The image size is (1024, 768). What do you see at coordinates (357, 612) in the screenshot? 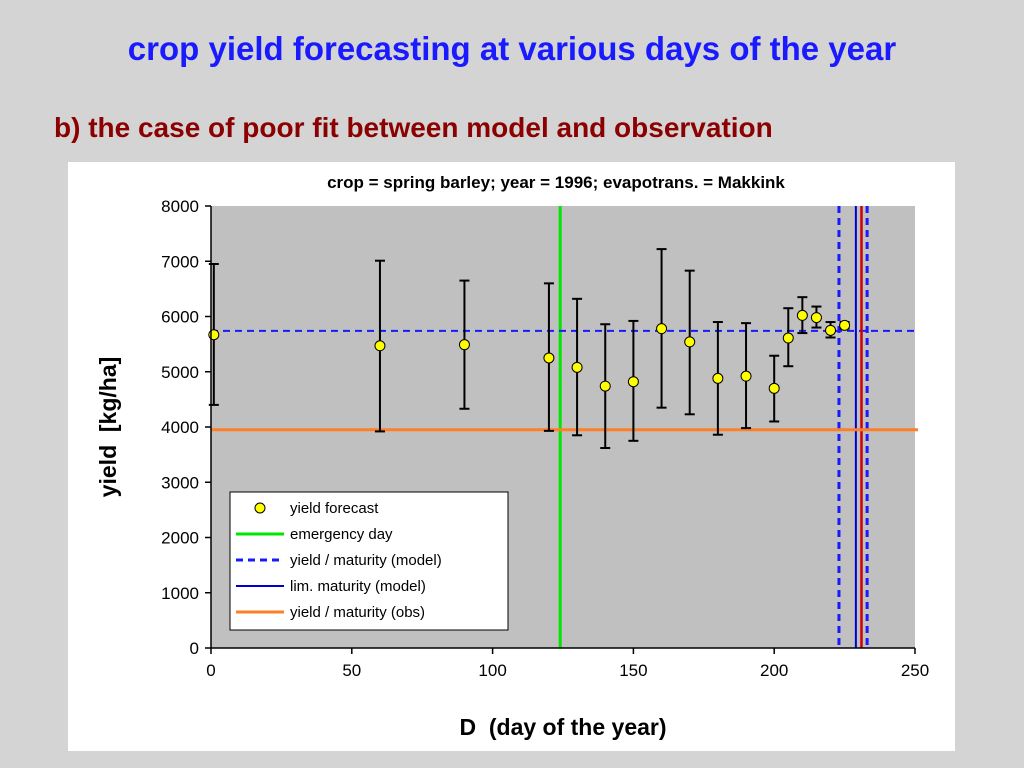
I see `legend-label: yield / maturity (obs)` at bounding box center [357, 612].